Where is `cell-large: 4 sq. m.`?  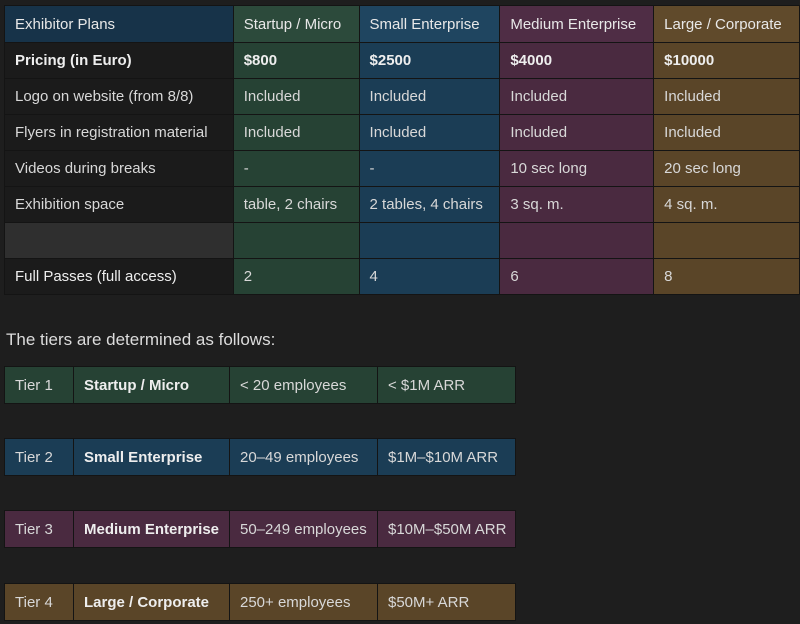 cell-large: 4 sq. m. is located at coordinates (726, 204).